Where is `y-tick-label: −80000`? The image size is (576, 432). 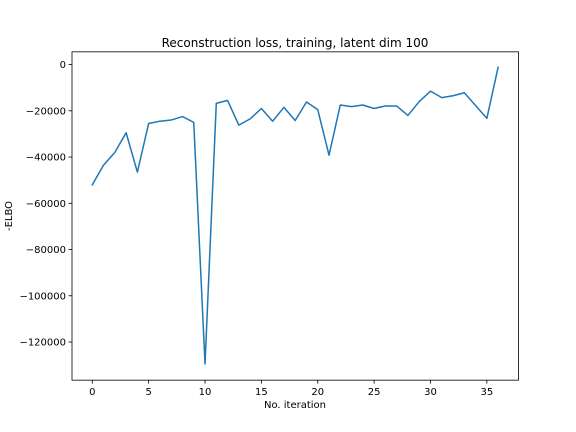 y-tick-label: −80000 is located at coordinates (46, 250).